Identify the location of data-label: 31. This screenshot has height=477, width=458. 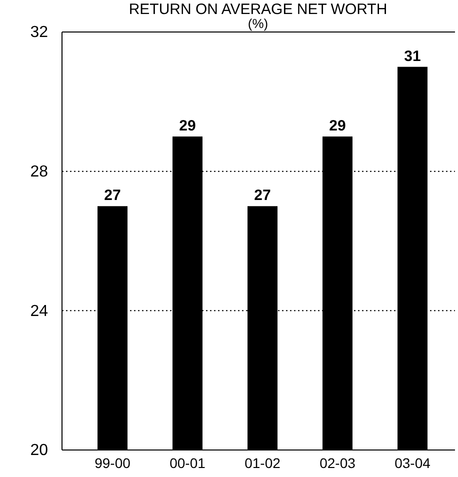
(412, 56).